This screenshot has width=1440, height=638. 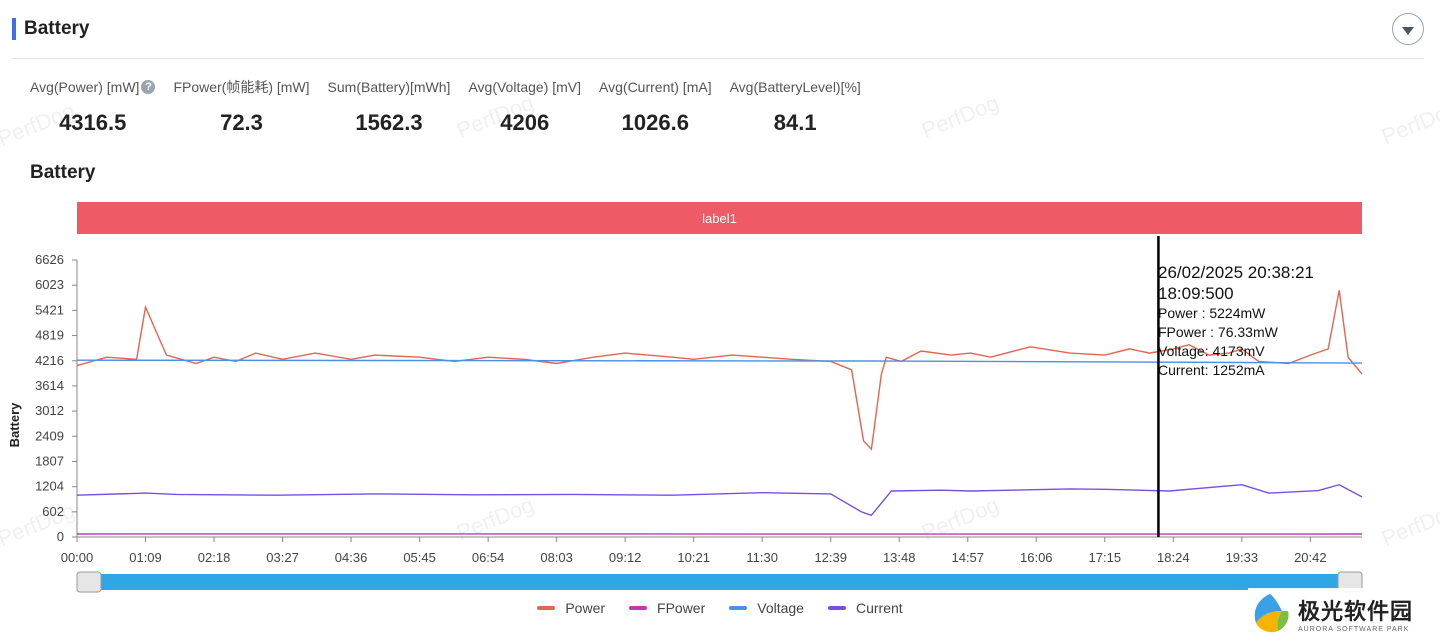 I want to click on tooltip-fpower: FPower : 76.33mW, so click(x=1218, y=332).